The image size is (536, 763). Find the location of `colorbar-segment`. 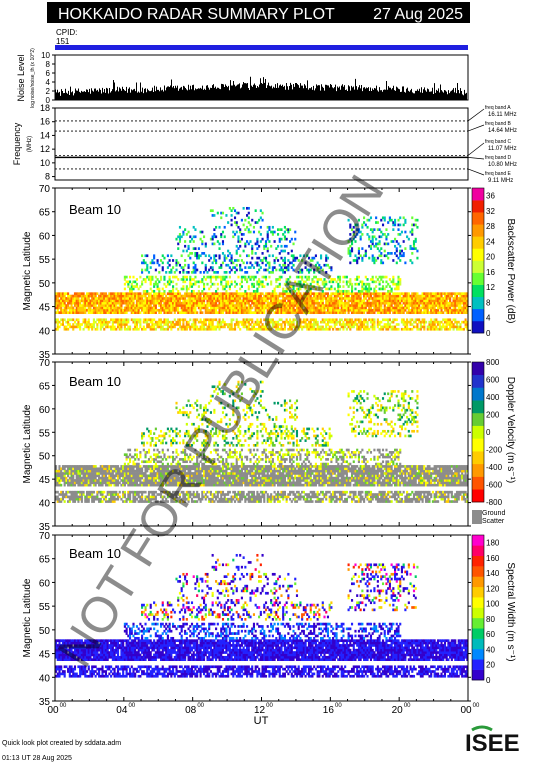

colorbar-segment is located at coordinates (478, 278).